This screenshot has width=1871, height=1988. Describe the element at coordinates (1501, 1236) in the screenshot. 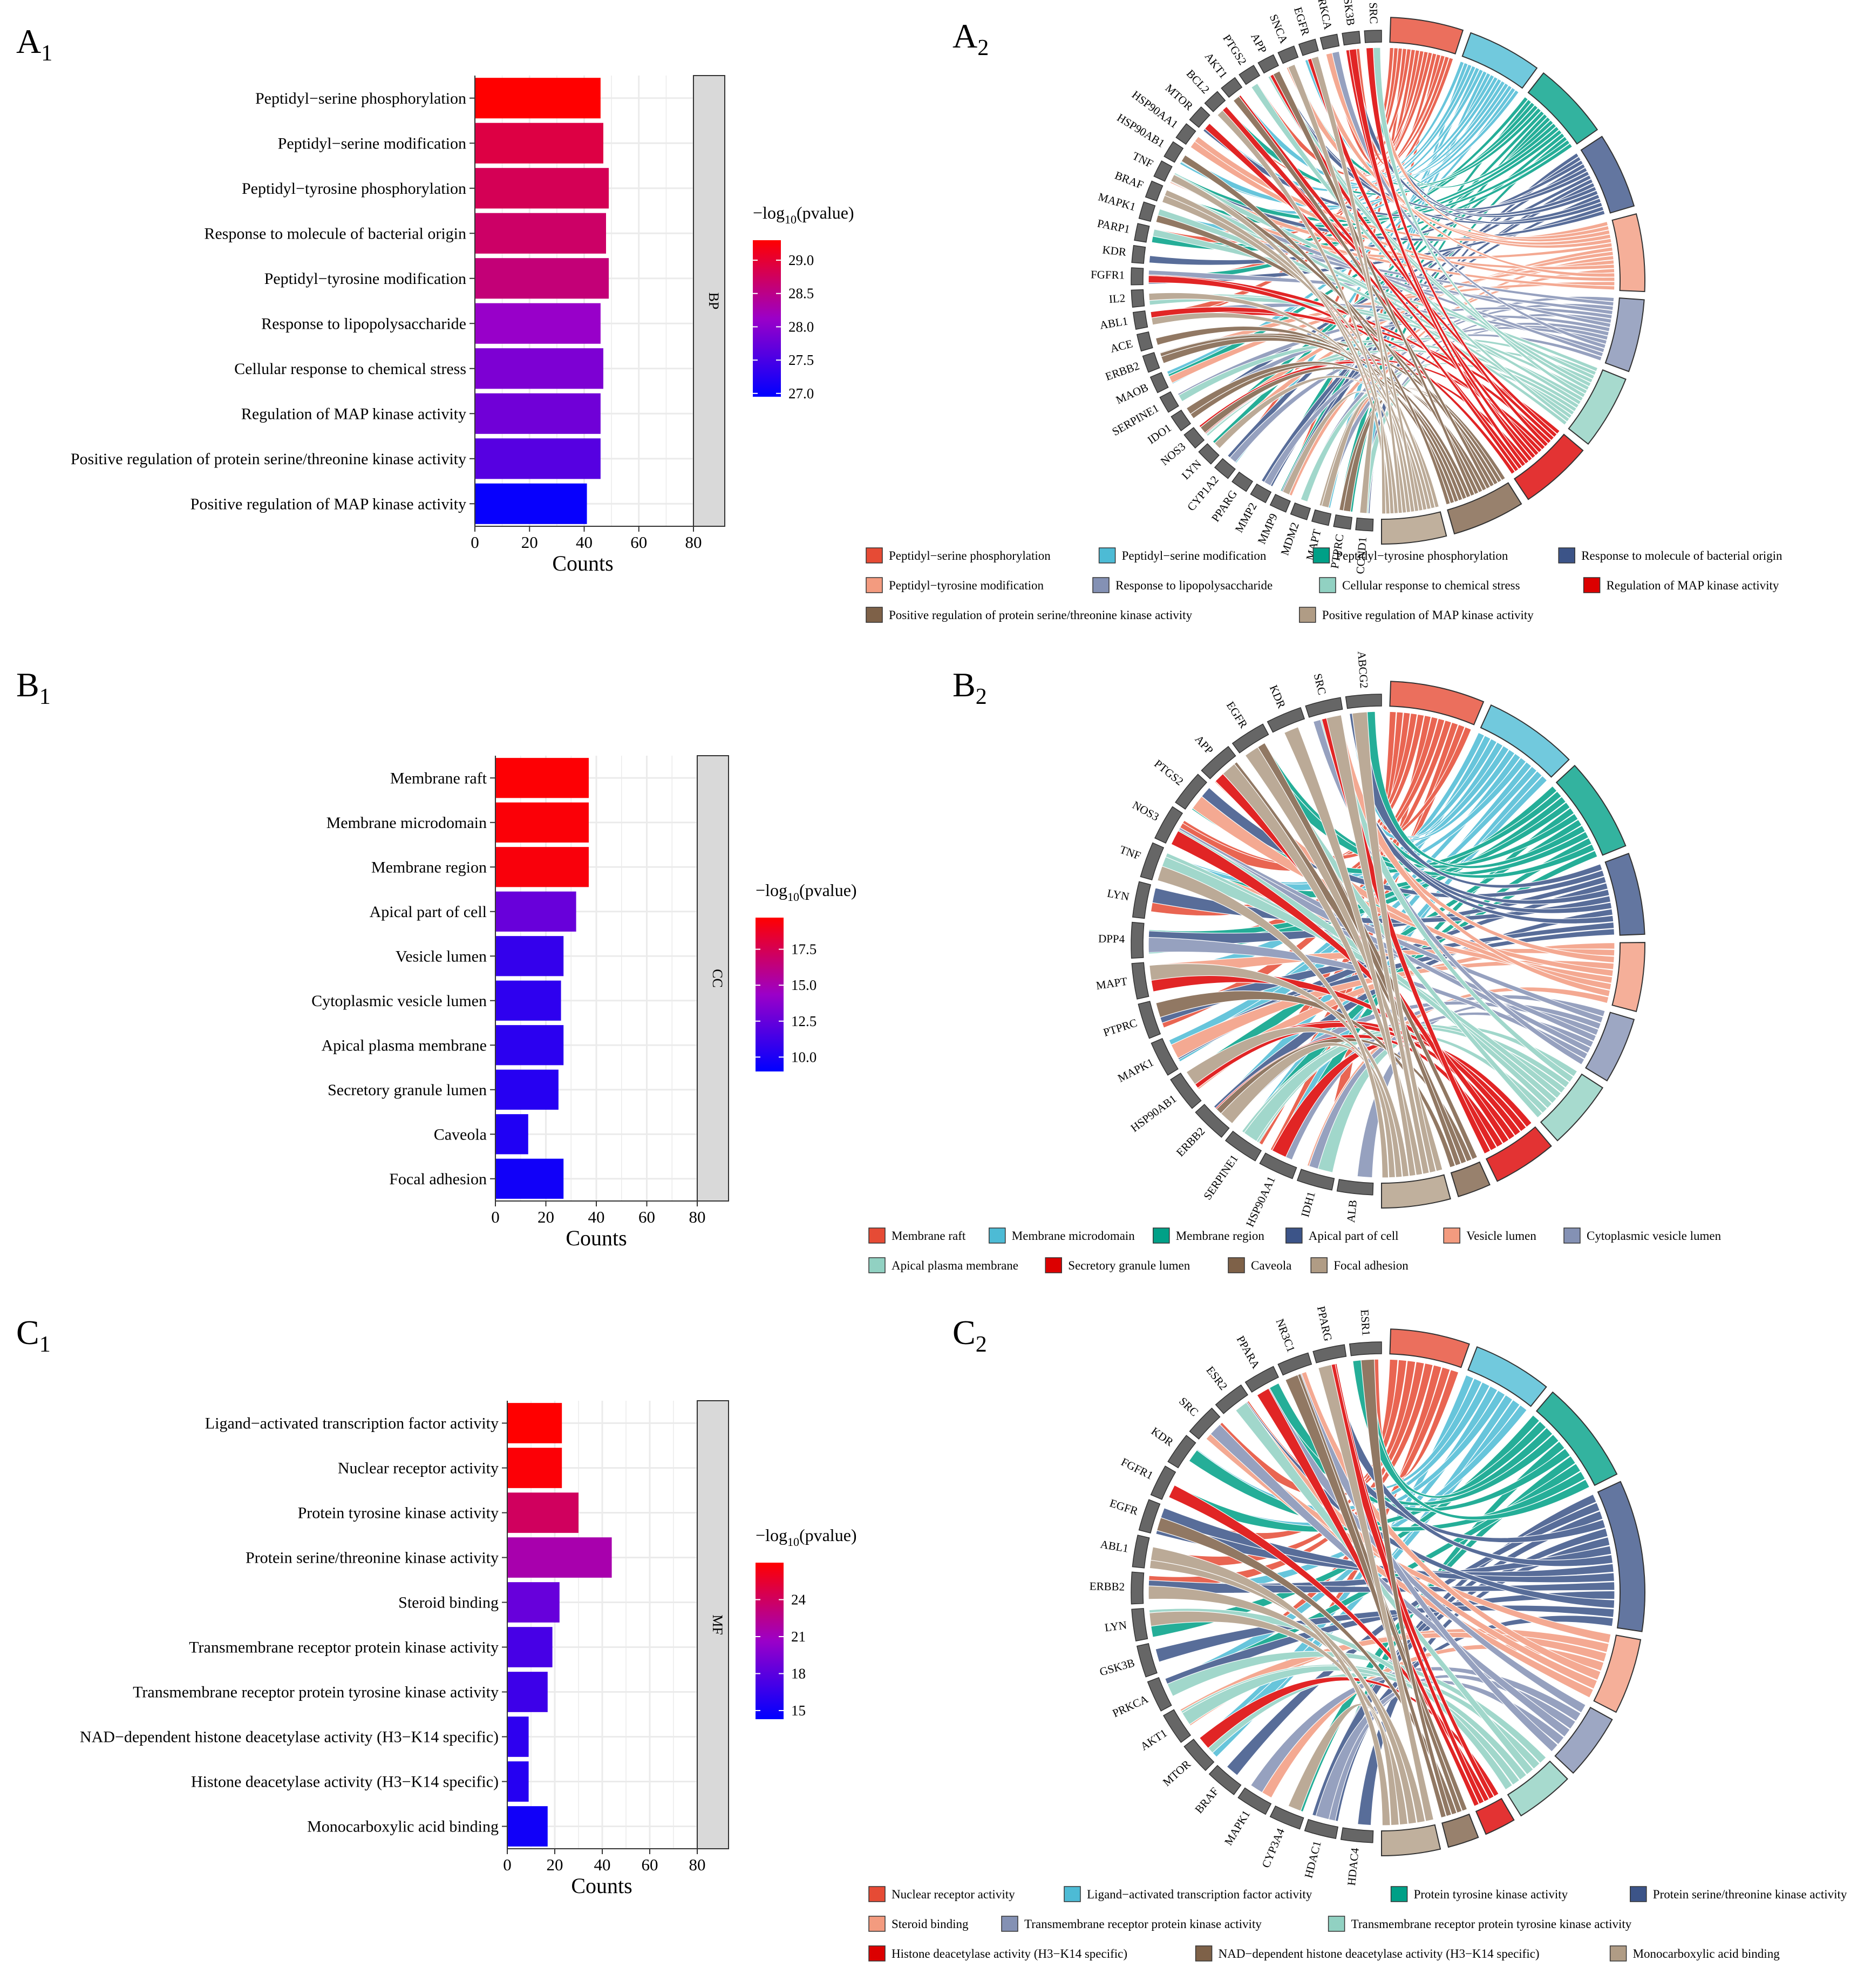

I see `legend-label: Vesicle lumen` at that location.